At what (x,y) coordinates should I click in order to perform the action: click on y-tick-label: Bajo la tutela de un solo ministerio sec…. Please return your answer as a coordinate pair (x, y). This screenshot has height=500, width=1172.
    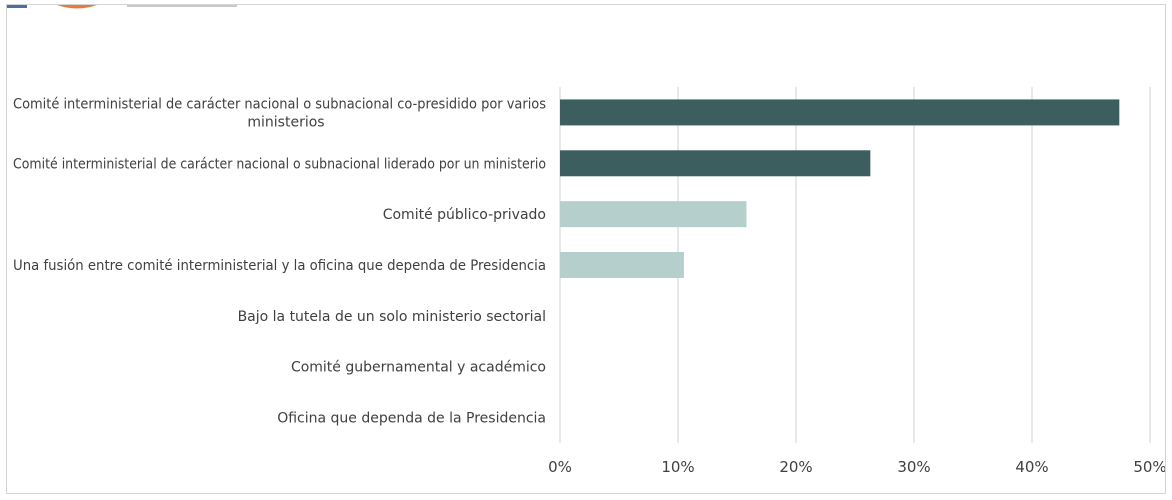
    Looking at the image, I should click on (392, 317).